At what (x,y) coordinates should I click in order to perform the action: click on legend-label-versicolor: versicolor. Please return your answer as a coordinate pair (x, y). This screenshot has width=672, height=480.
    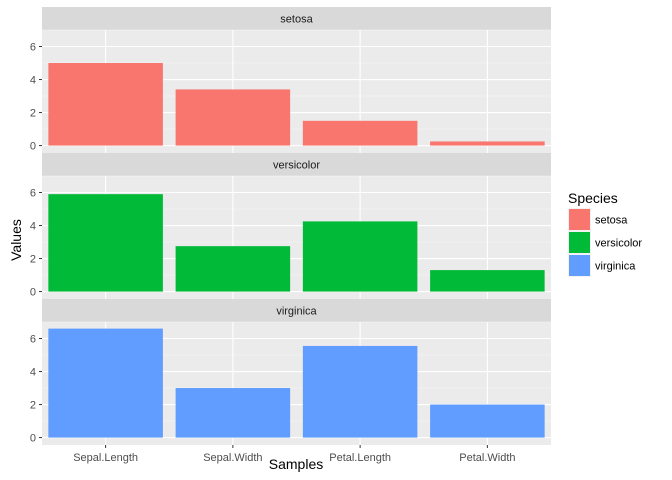
    Looking at the image, I should click on (618, 244).